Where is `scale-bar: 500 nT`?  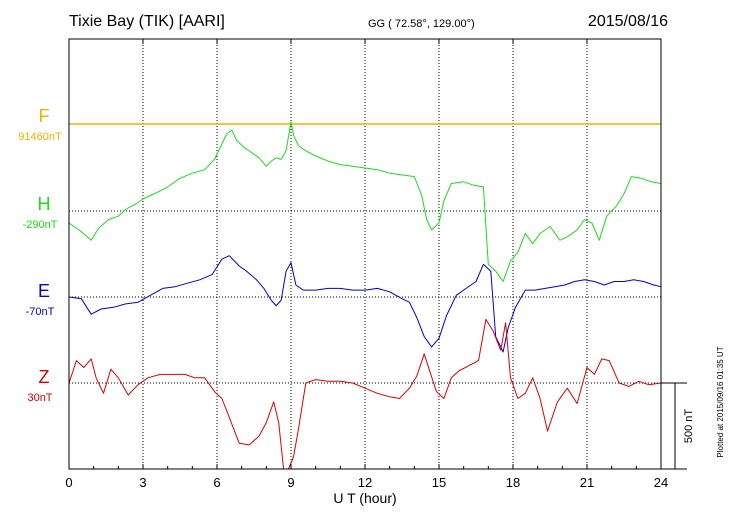
scale-bar: 500 nT is located at coordinates (678, 426).